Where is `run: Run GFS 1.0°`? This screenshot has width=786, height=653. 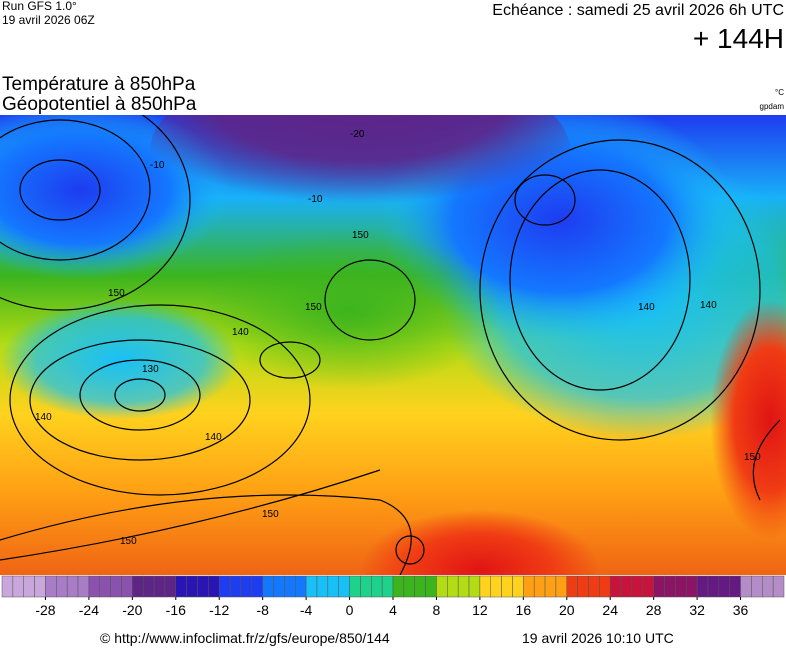 run: Run GFS 1.0° is located at coordinates (39, 6).